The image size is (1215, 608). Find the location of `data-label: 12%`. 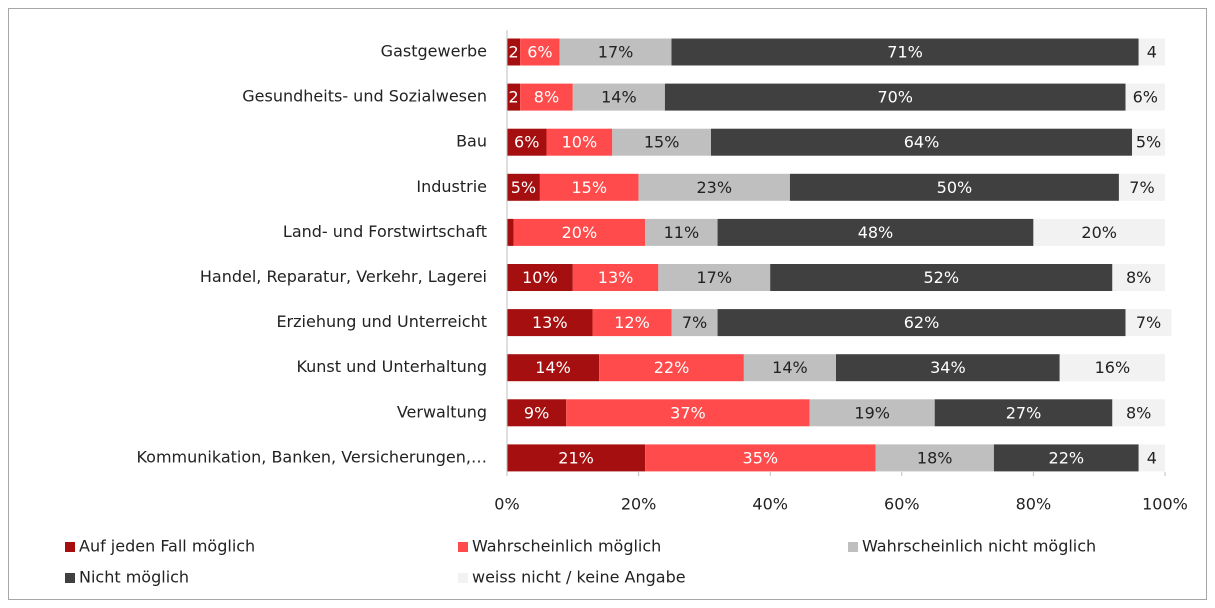

data-label: 12% is located at coordinates (632, 322).